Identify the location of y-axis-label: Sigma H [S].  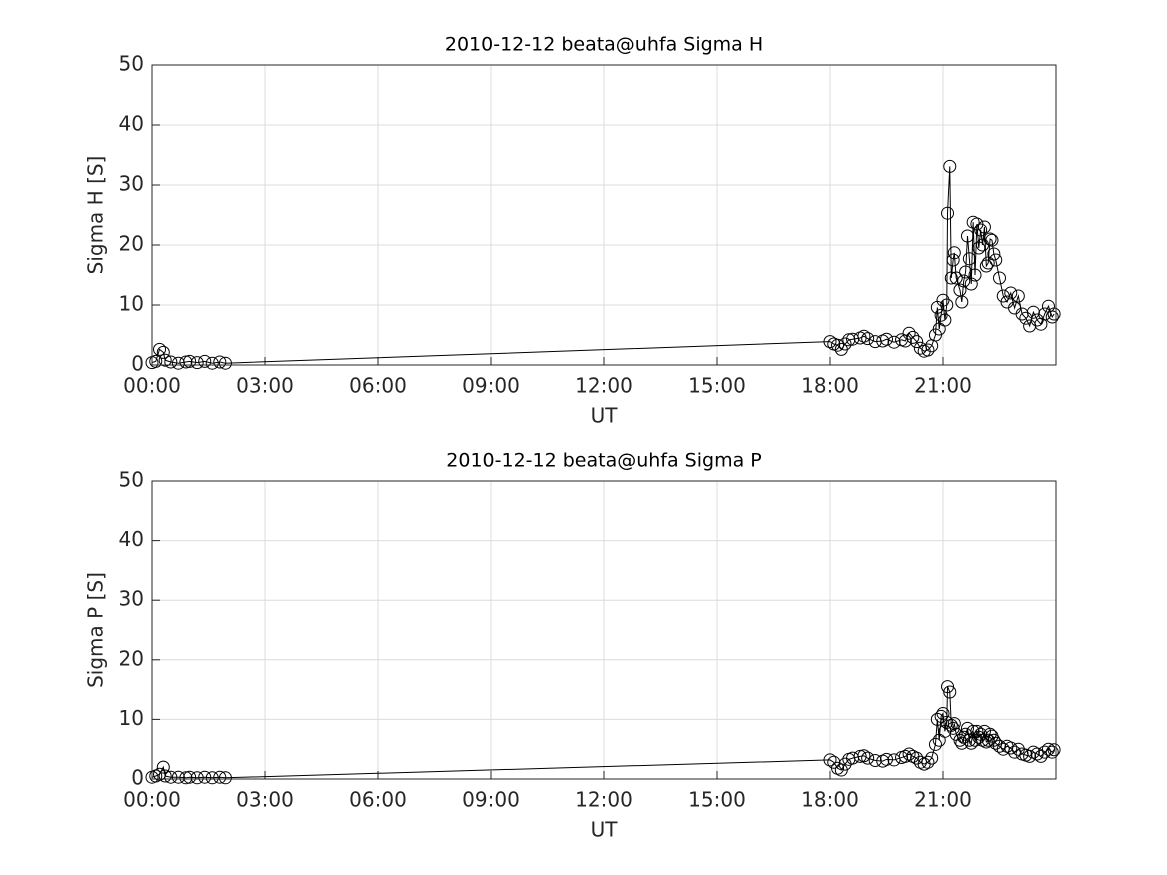
(96, 215).